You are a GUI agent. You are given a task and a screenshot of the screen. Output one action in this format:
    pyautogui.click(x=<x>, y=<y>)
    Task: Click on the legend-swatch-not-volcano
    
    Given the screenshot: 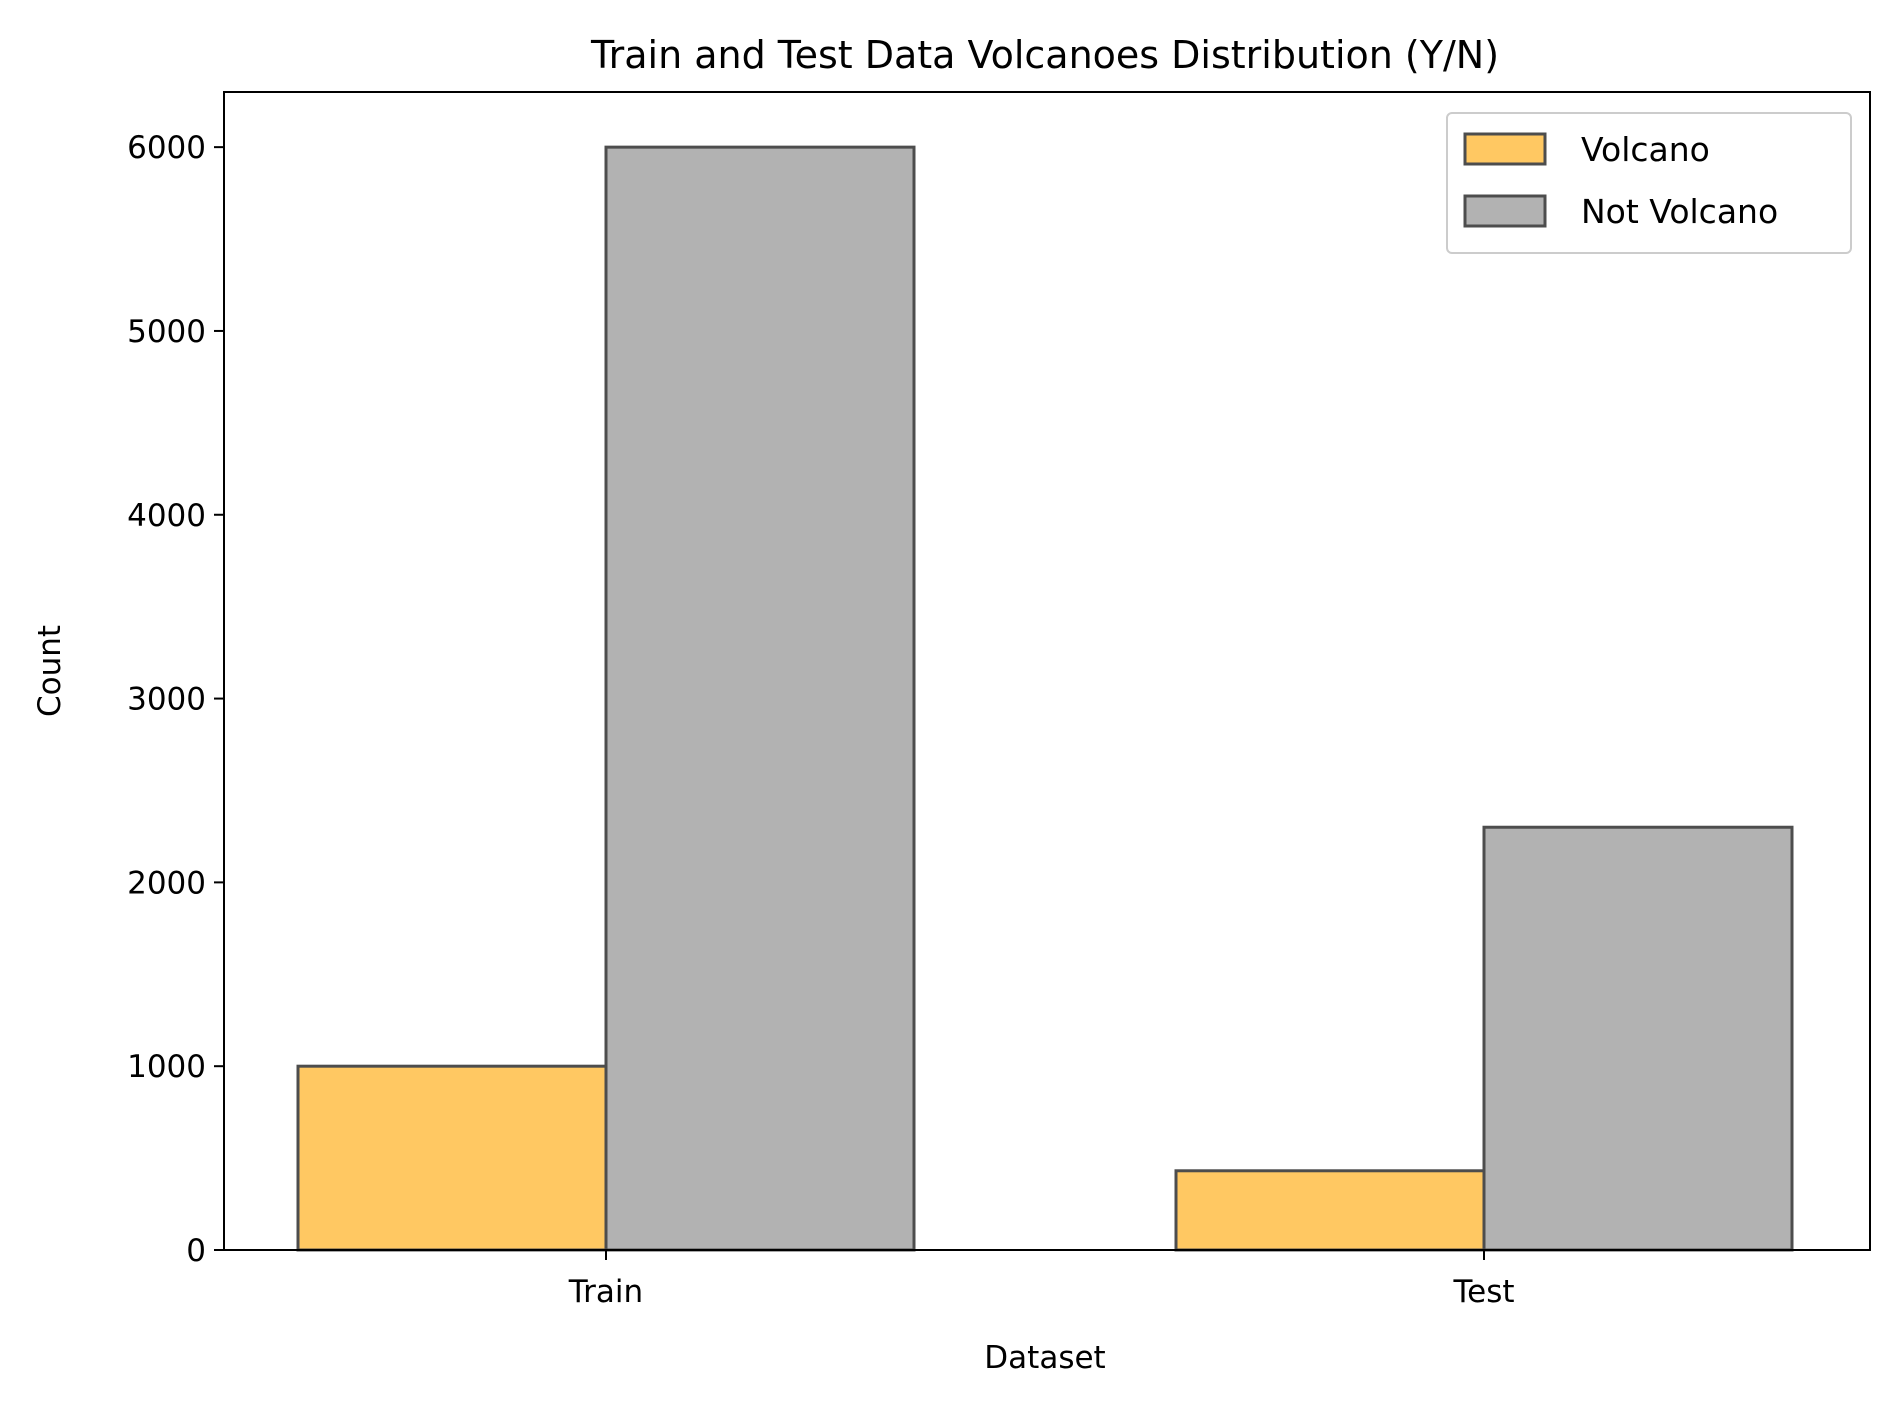 What is the action you would take?
    pyautogui.click(x=1505, y=211)
    